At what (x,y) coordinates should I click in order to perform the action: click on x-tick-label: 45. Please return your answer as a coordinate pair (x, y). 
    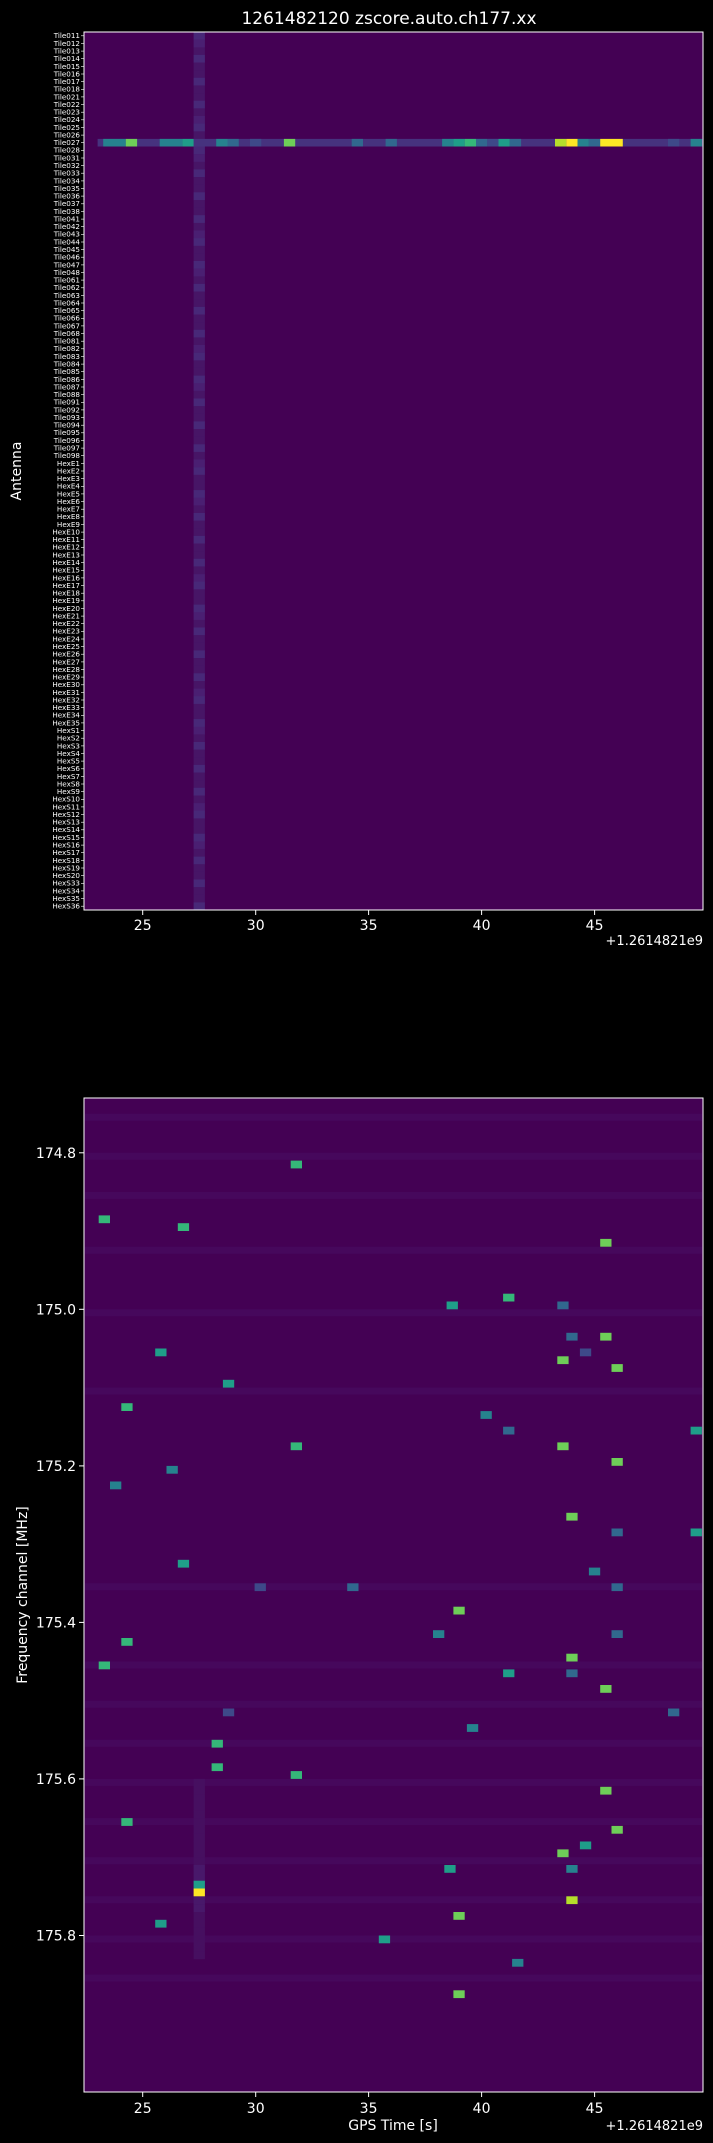
    Looking at the image, I should click on (595, 2109).